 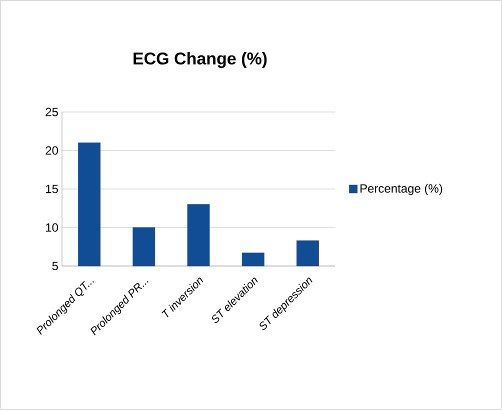 I want to click on y-tick-label: 20, so click(x=52, y=150).